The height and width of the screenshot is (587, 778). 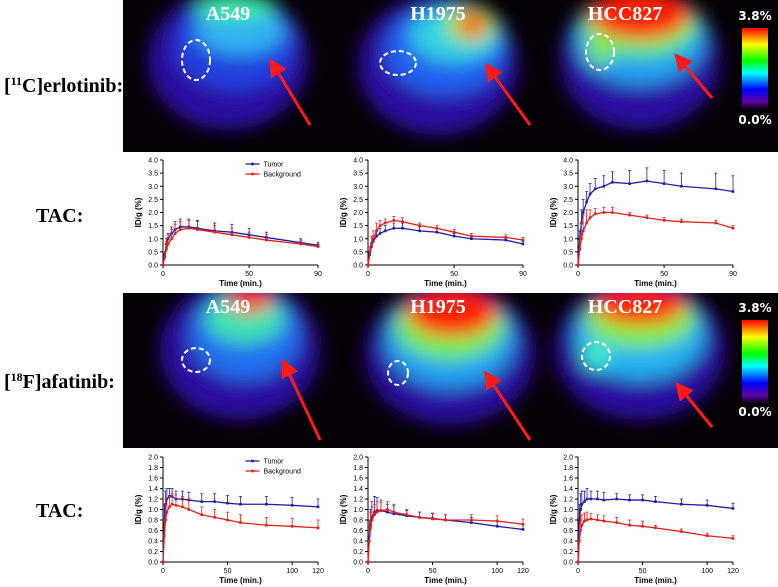 I want to click on colorbar-max: 3.8%, so click(x=754, y=16).